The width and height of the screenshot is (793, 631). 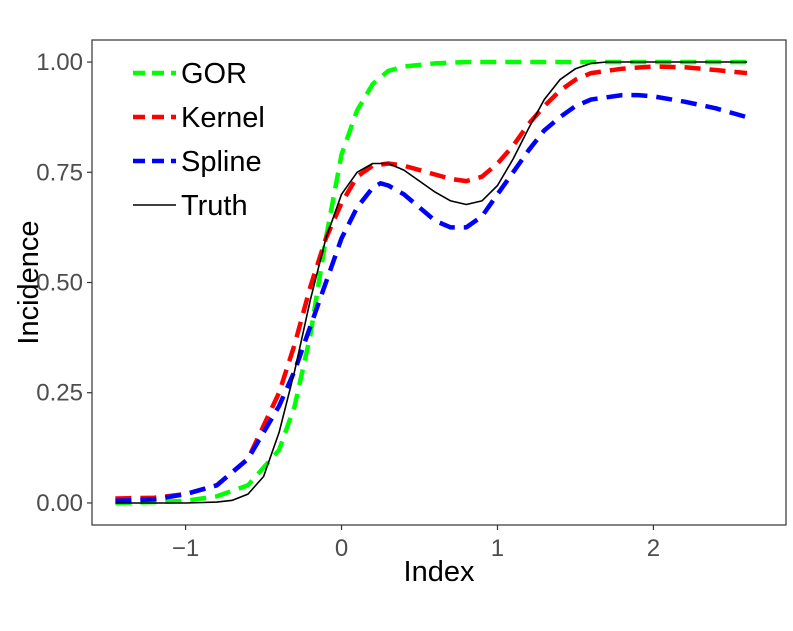 I want to click on y-tick-label: 0.25, so click(x=59, y=393).